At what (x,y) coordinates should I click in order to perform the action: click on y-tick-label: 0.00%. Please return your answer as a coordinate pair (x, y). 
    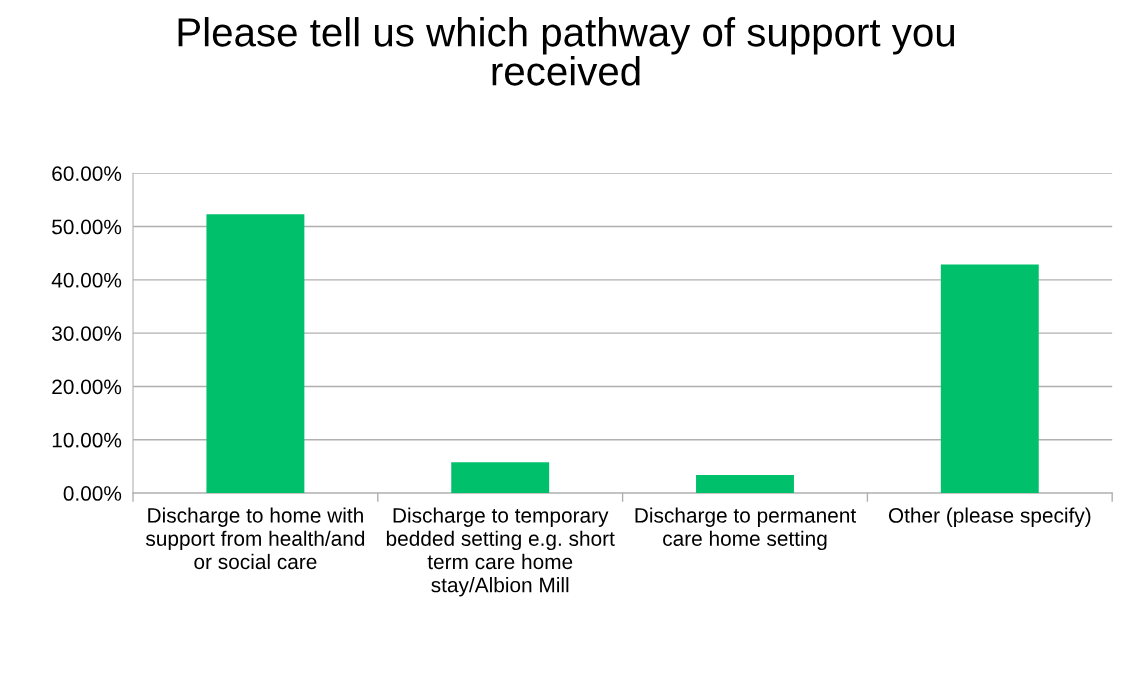
    Looking at the image, I should click on (92, 493).